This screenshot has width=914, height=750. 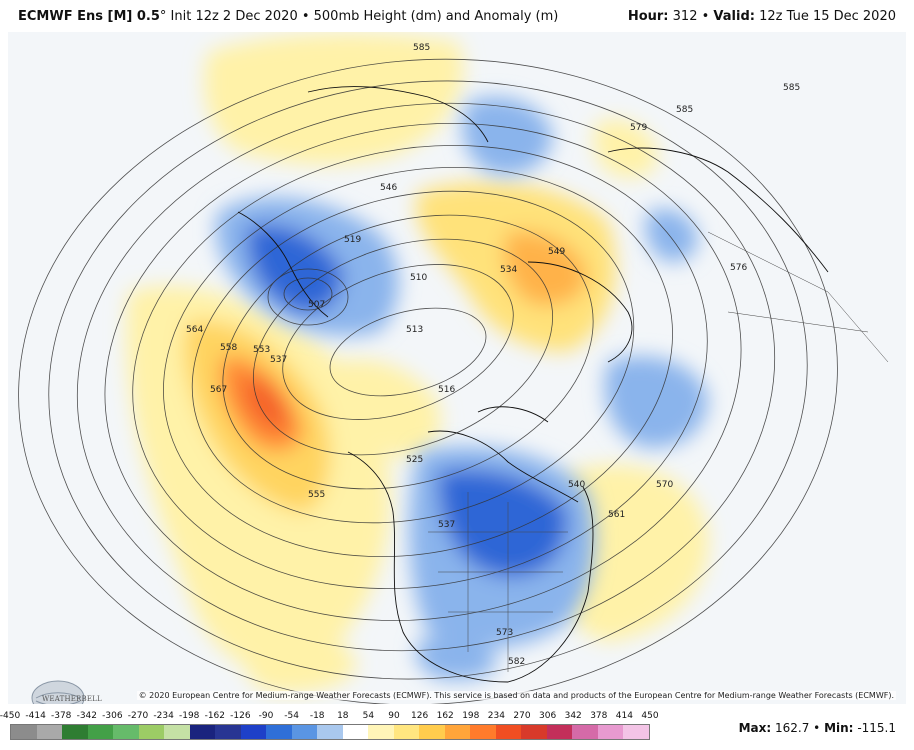 I want to click on colorbar-tick-label: -378, so click(x=61, y=716).